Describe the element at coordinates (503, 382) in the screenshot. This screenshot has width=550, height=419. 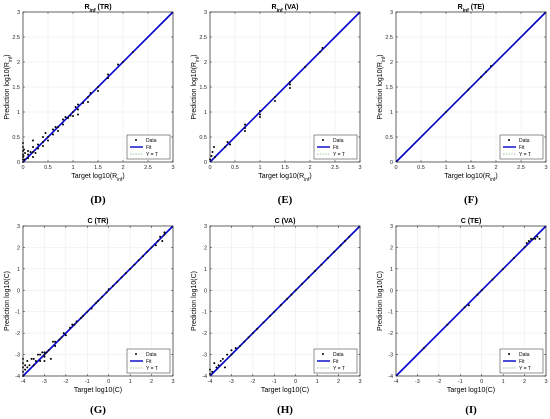
I see `x-tick-label: 1` at that location.